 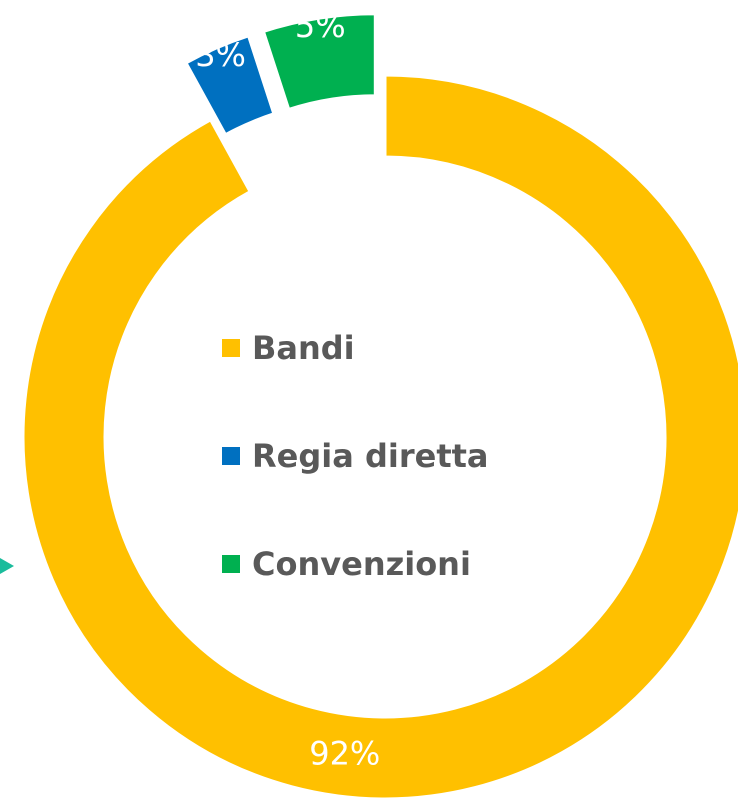 What do you see at coordinates (7, 566) in the screenshot?
I see `arrow-decoration` at bounding box center [7, 566].